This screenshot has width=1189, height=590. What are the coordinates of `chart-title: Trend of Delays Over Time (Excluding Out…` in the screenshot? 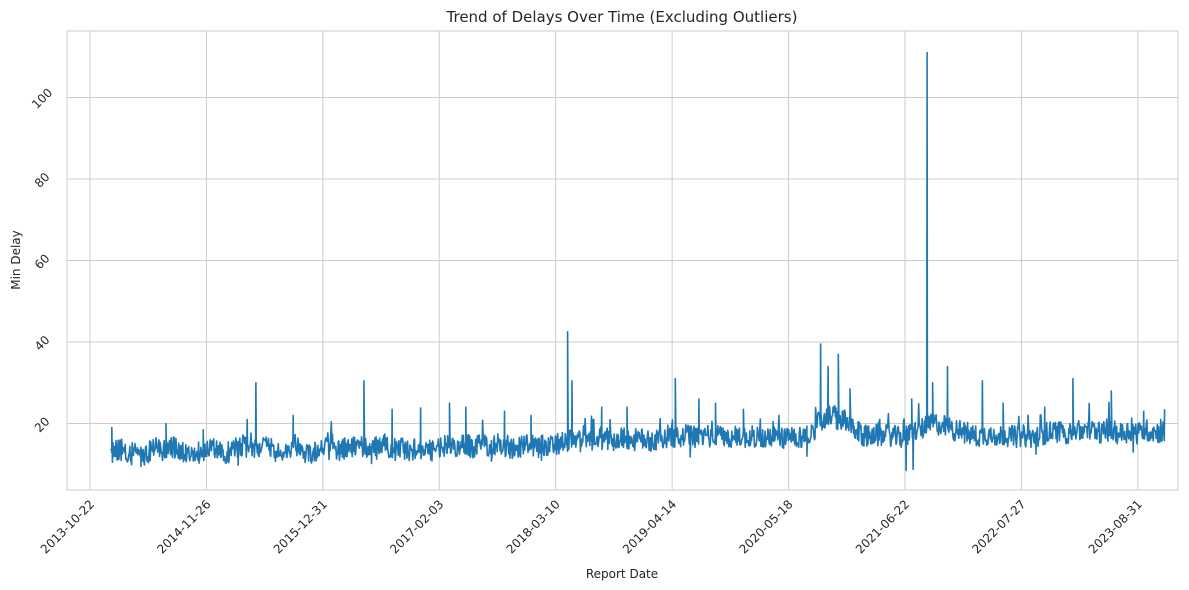 It's located at (622, 17).